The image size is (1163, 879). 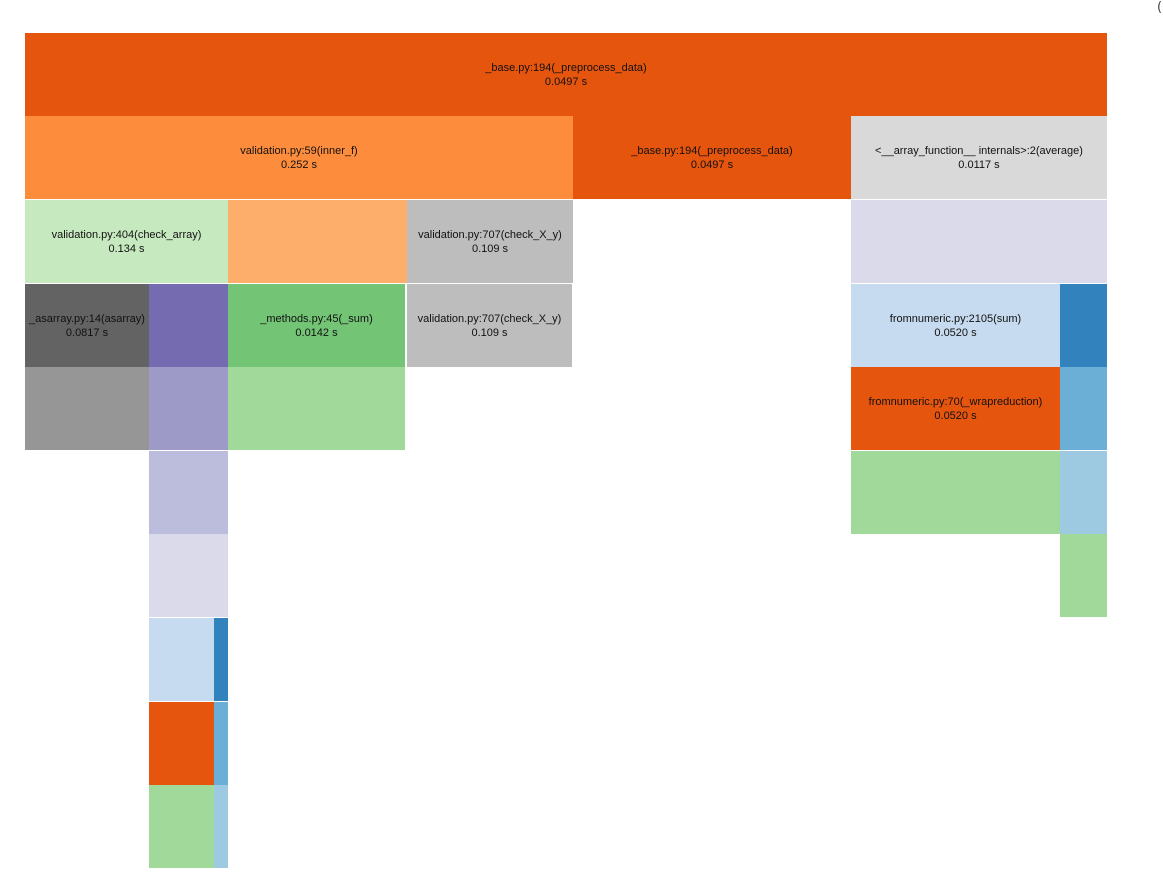 I want to click on frame-12: fromnumeric.py:2105(sum) 0.0520 s, so click(x=955, y=325).